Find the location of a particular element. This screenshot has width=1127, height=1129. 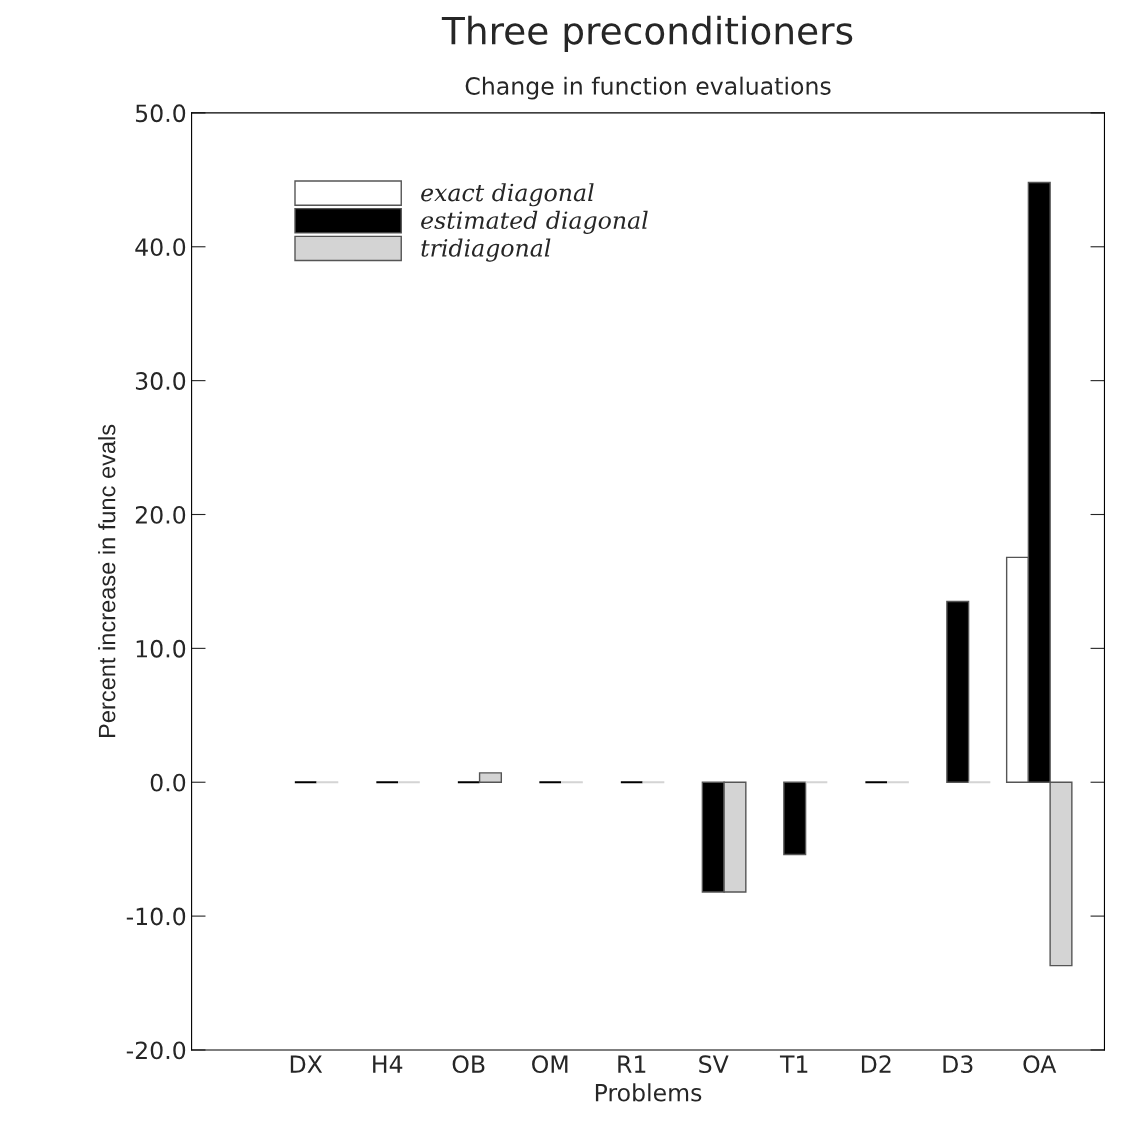

legend-label: estimated diagonal is located at coordinates (534, 222).